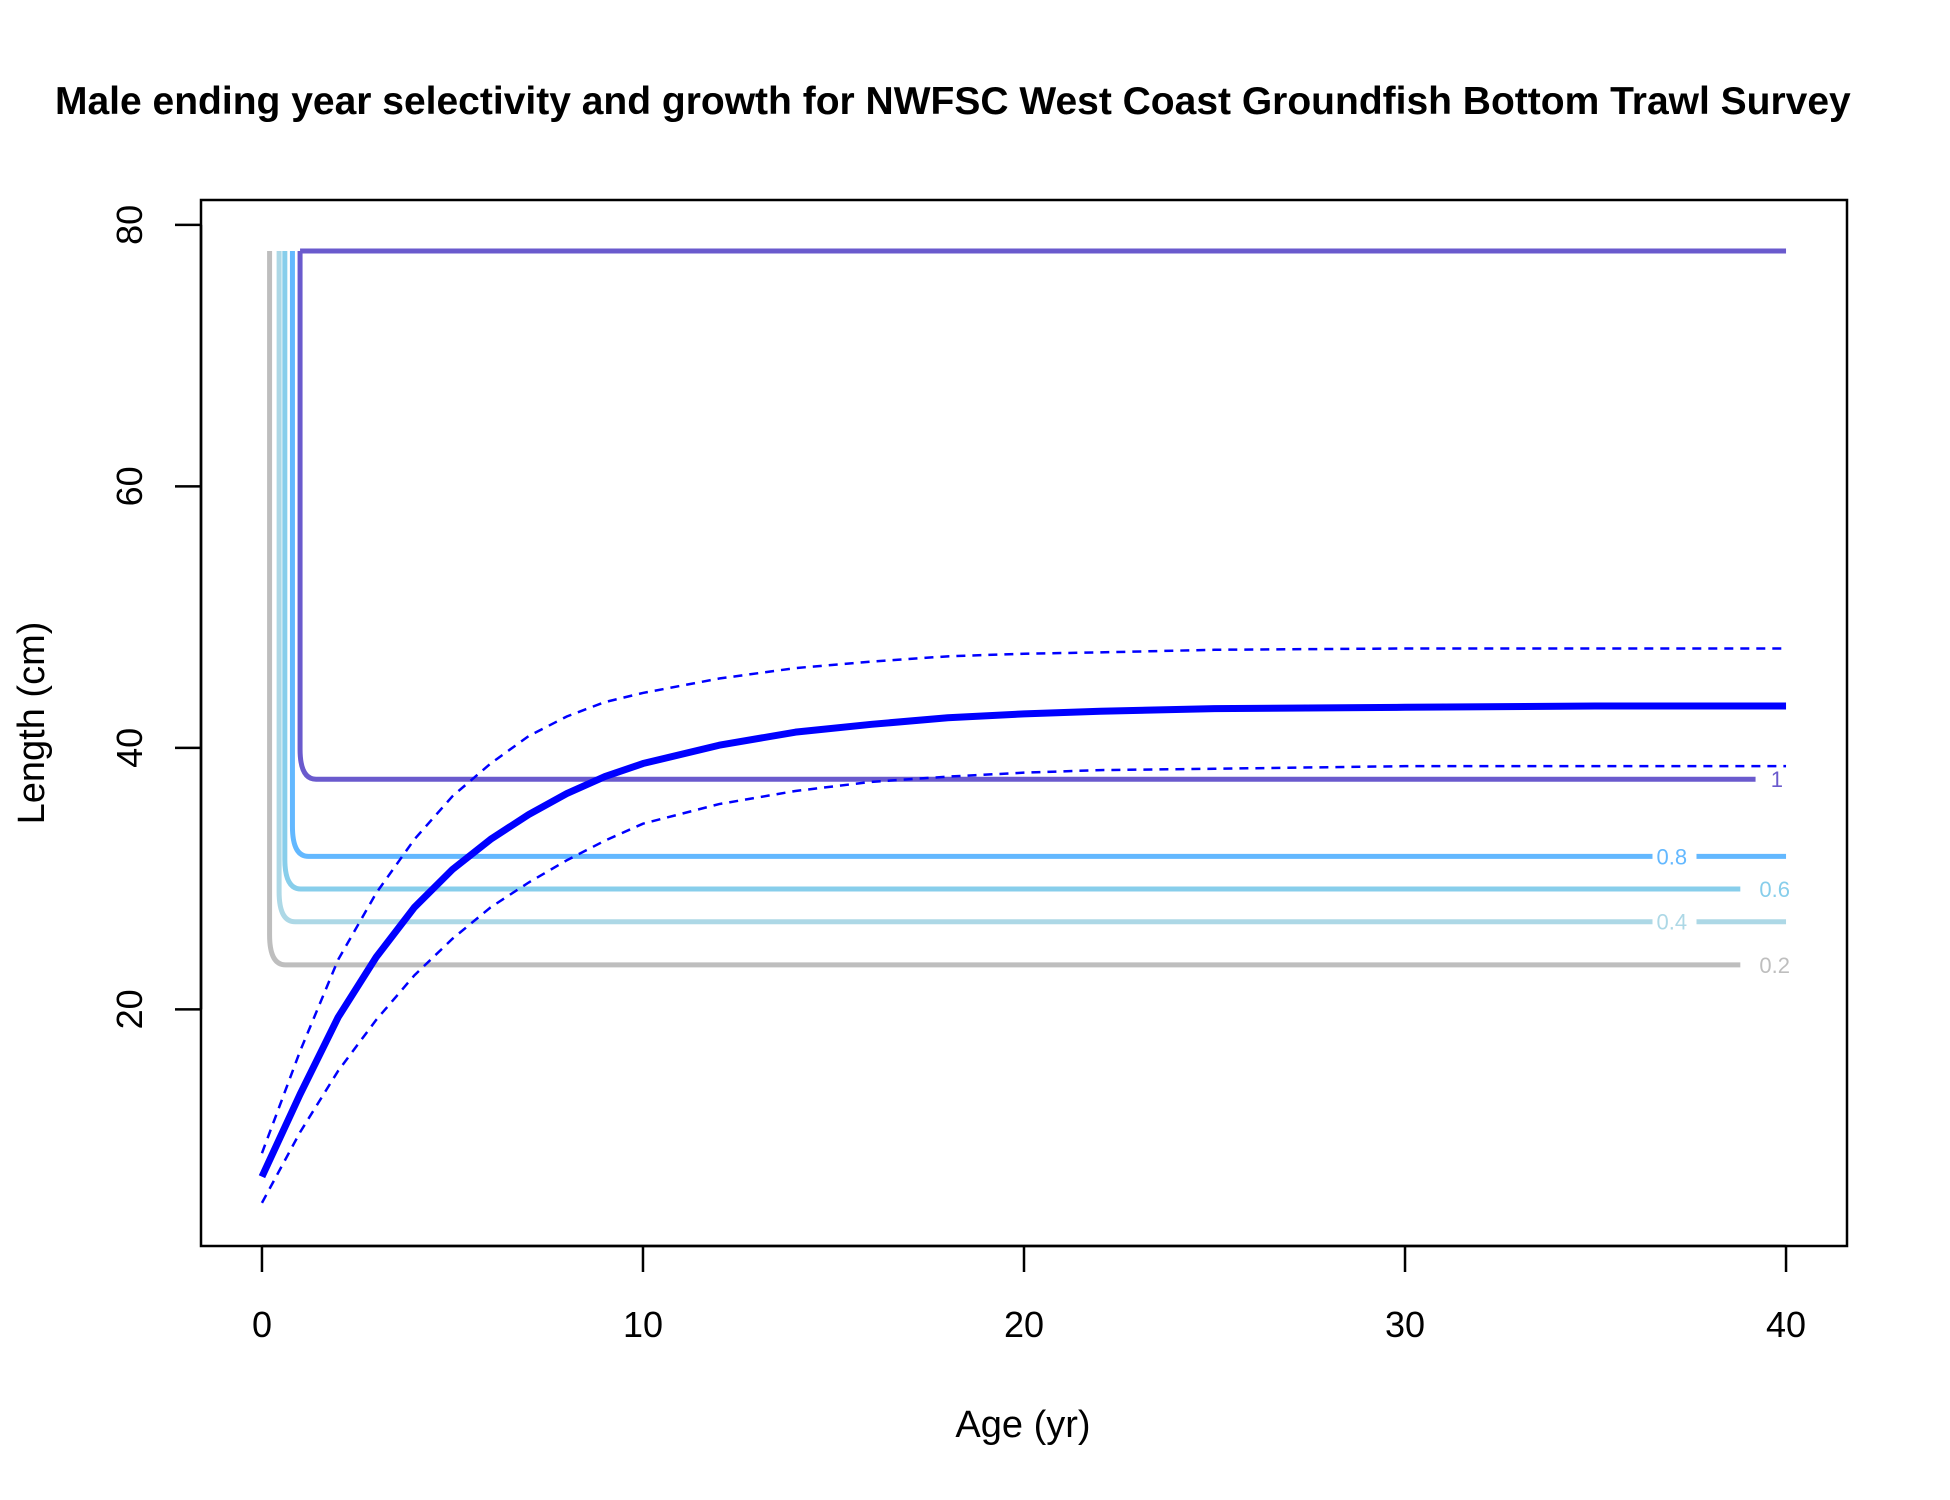  I want to click on x-axis-label: Age (yr), so click(1022, 1425).